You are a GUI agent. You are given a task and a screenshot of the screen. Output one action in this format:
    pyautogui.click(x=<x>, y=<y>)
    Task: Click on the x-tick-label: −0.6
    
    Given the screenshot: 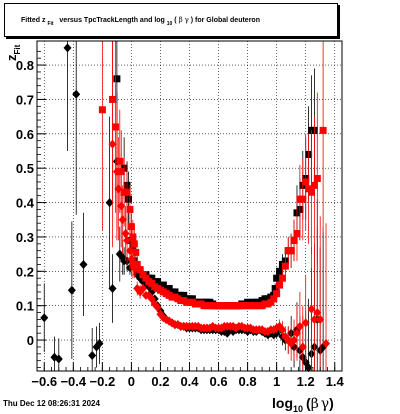 What is the action you would take?
    pyautogui.click(x=44, y=381)
    